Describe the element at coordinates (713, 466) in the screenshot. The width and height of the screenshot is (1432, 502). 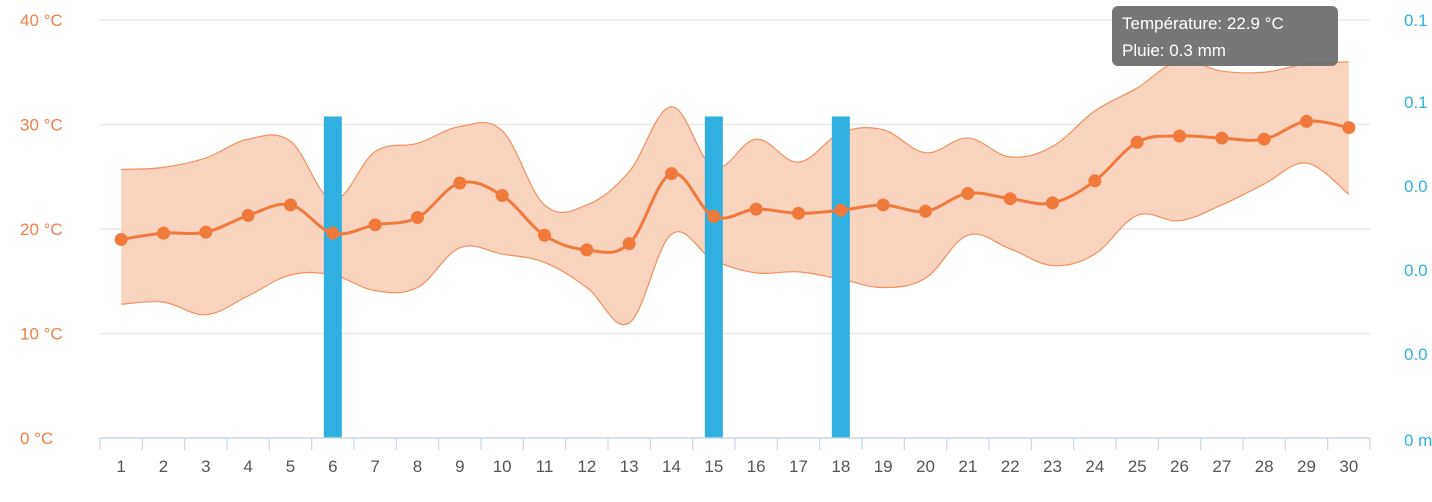
I see `x-tick-label: 15` at that location.